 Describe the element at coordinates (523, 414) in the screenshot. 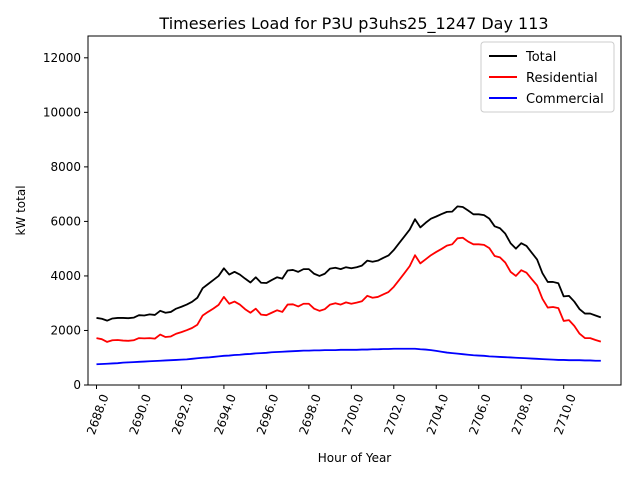

I see `x-tick-label: 2708.0` at that location.